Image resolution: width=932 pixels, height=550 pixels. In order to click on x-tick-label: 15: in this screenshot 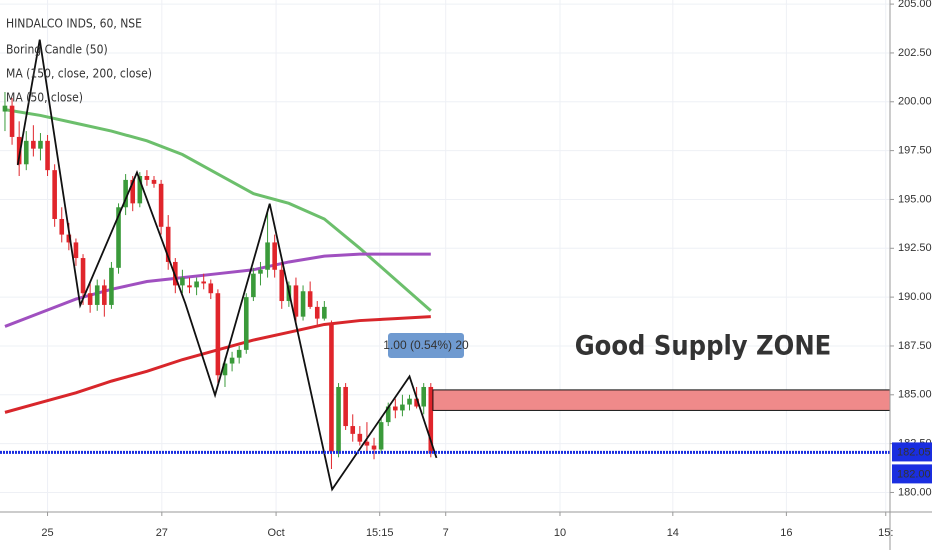, I will do `click(885, 533)`.